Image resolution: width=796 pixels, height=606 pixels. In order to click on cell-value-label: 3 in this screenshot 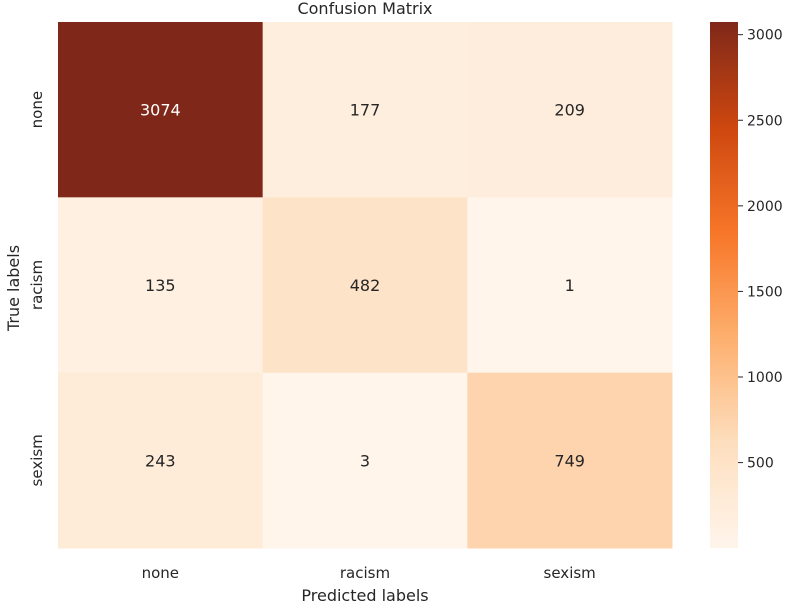, I will do `click(365, 460)`.